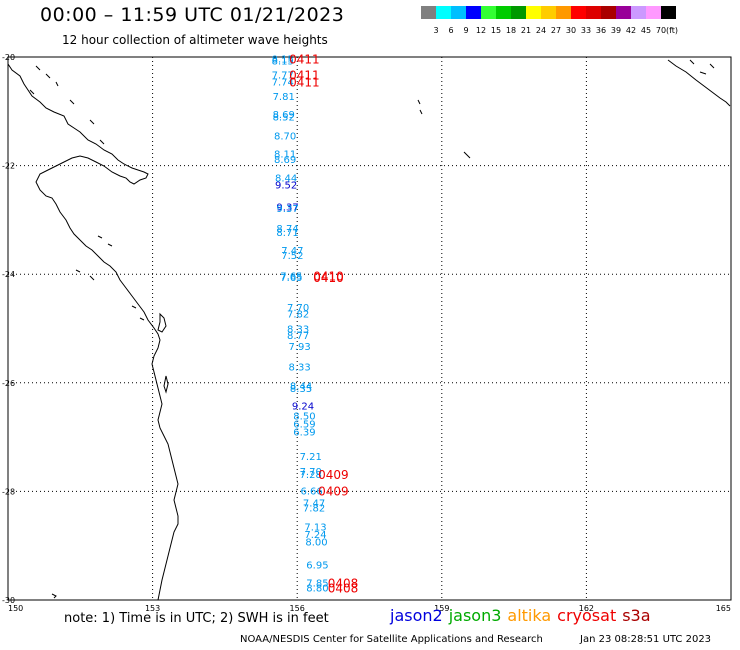 The height and width of the screenshot is (650, 740). What do you see at coordinates (304, 425) in the screenshot?
I see `swh-reading: 6.59` at bounding box center [304, 425].